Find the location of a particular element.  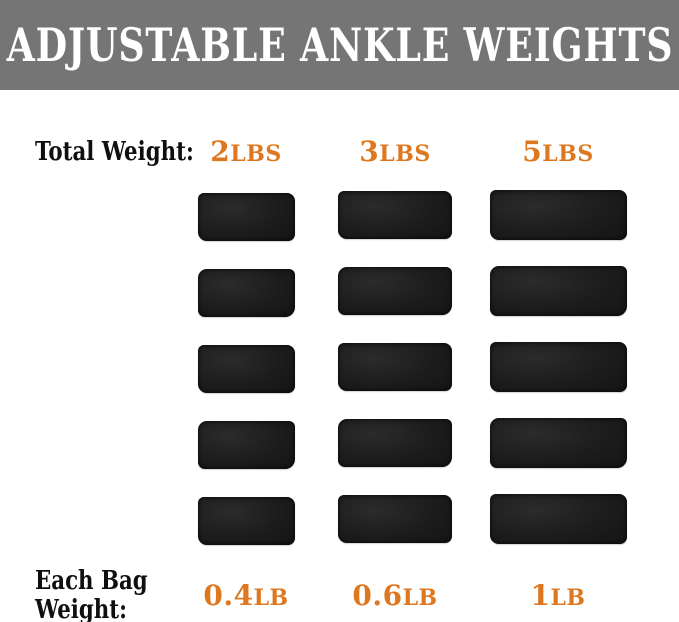

total-weight-number: 3 is located at coordinates (369, 151).